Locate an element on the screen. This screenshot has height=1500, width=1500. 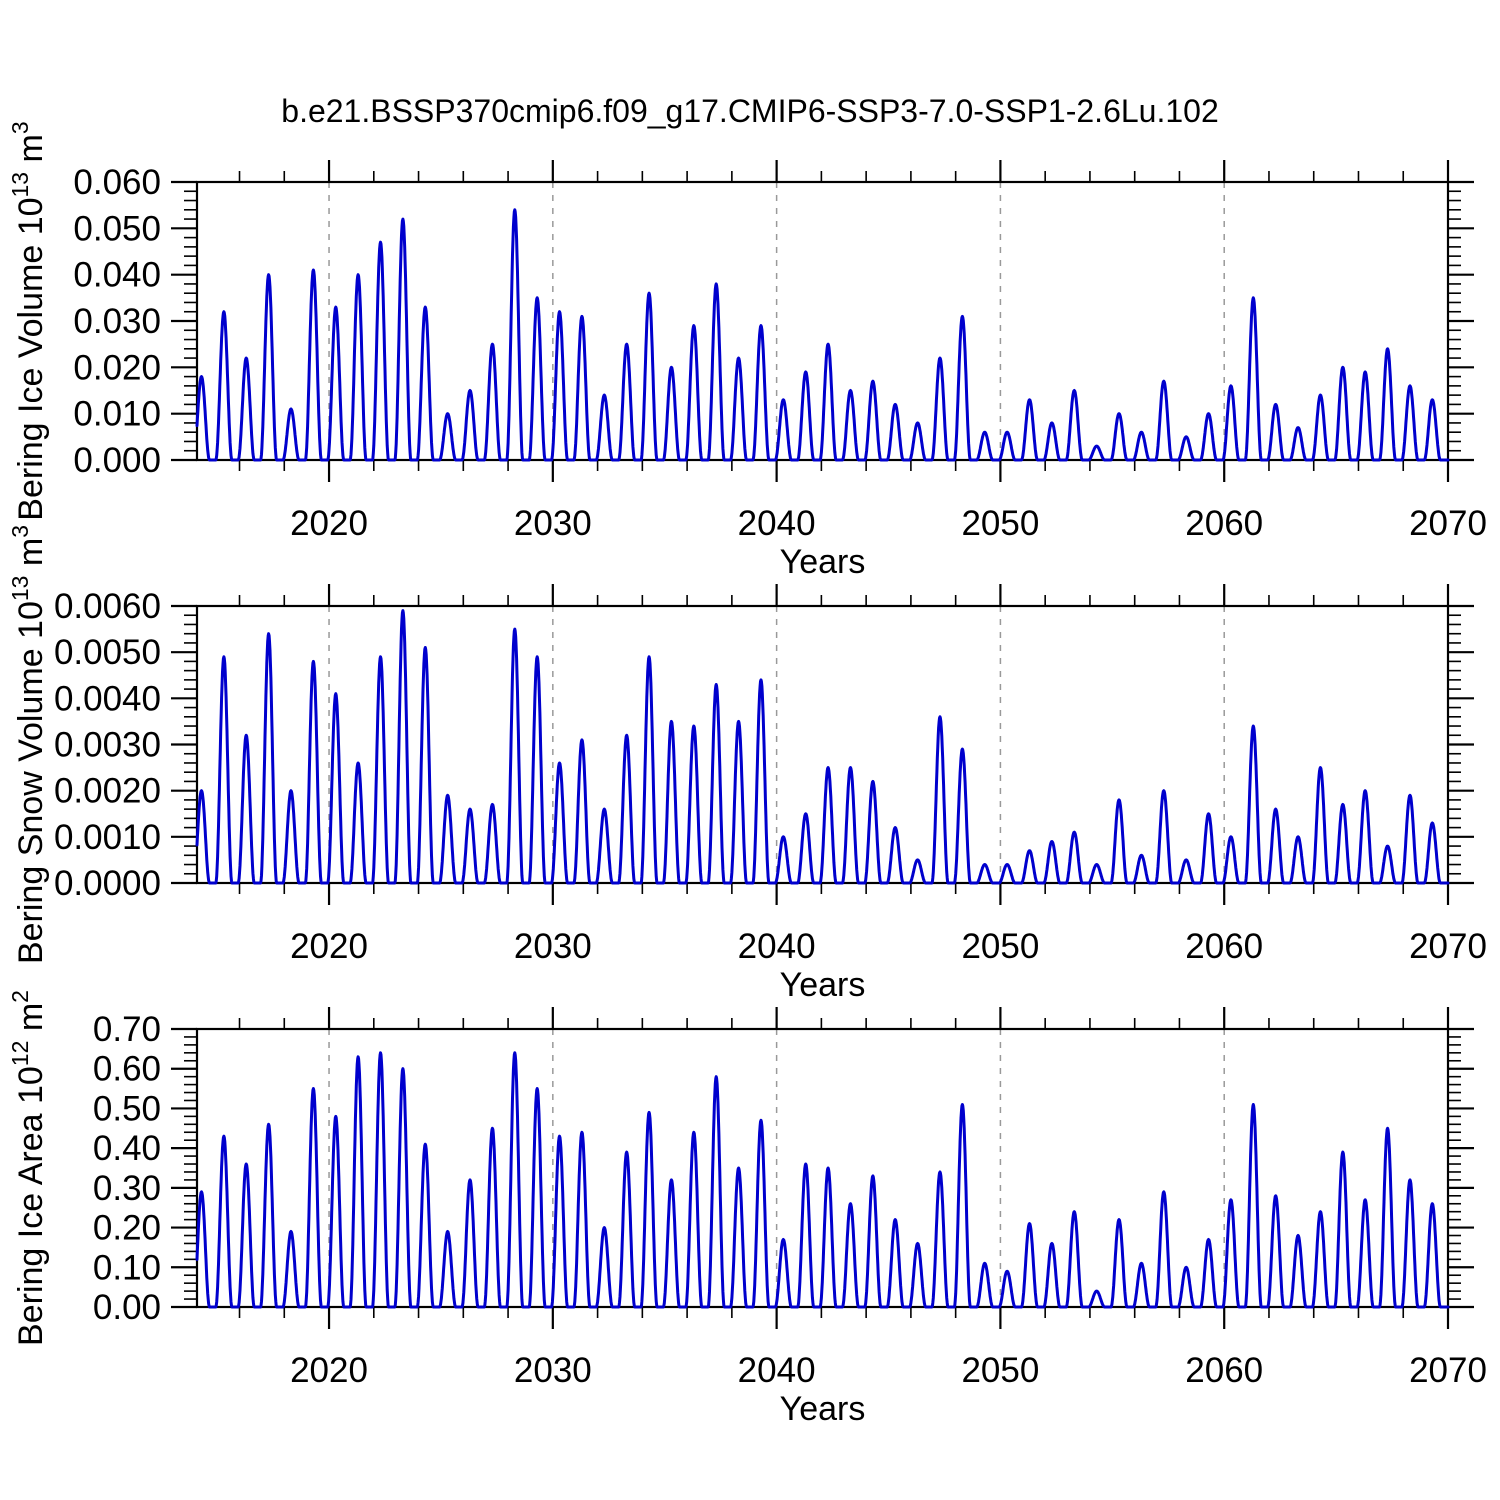
y-tick-label: 0.000 is located at coordinates (117, 460).